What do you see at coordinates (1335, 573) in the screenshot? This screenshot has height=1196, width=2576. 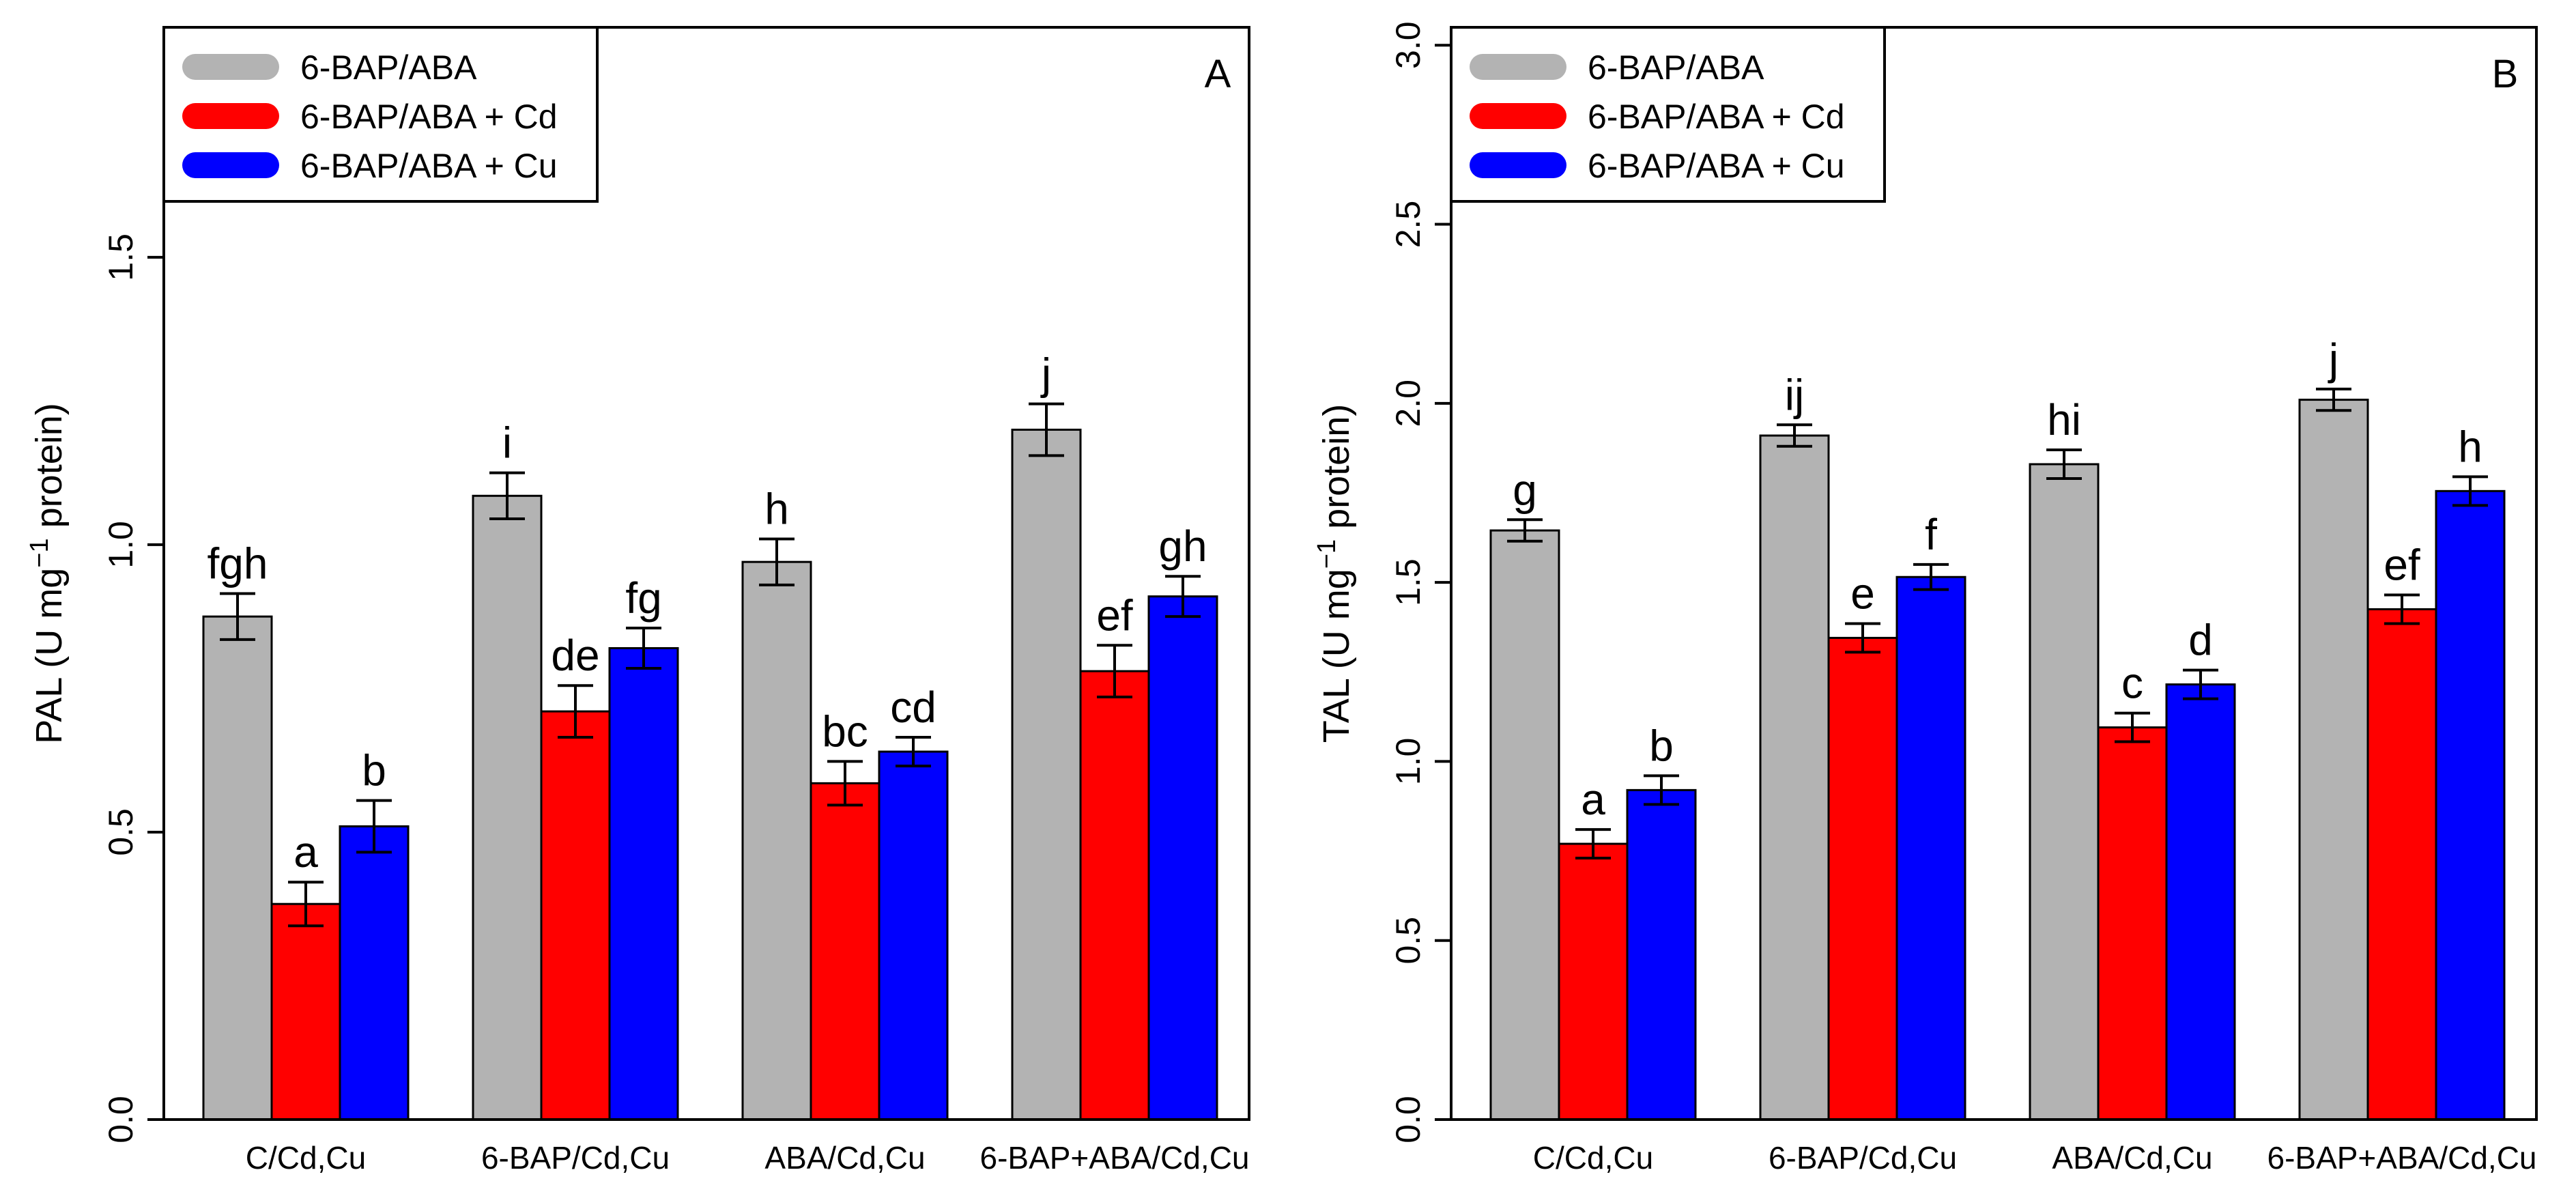 I see `y-axis-label: TAL (U mg−1 protein)` at bounding box center [1335, 573].